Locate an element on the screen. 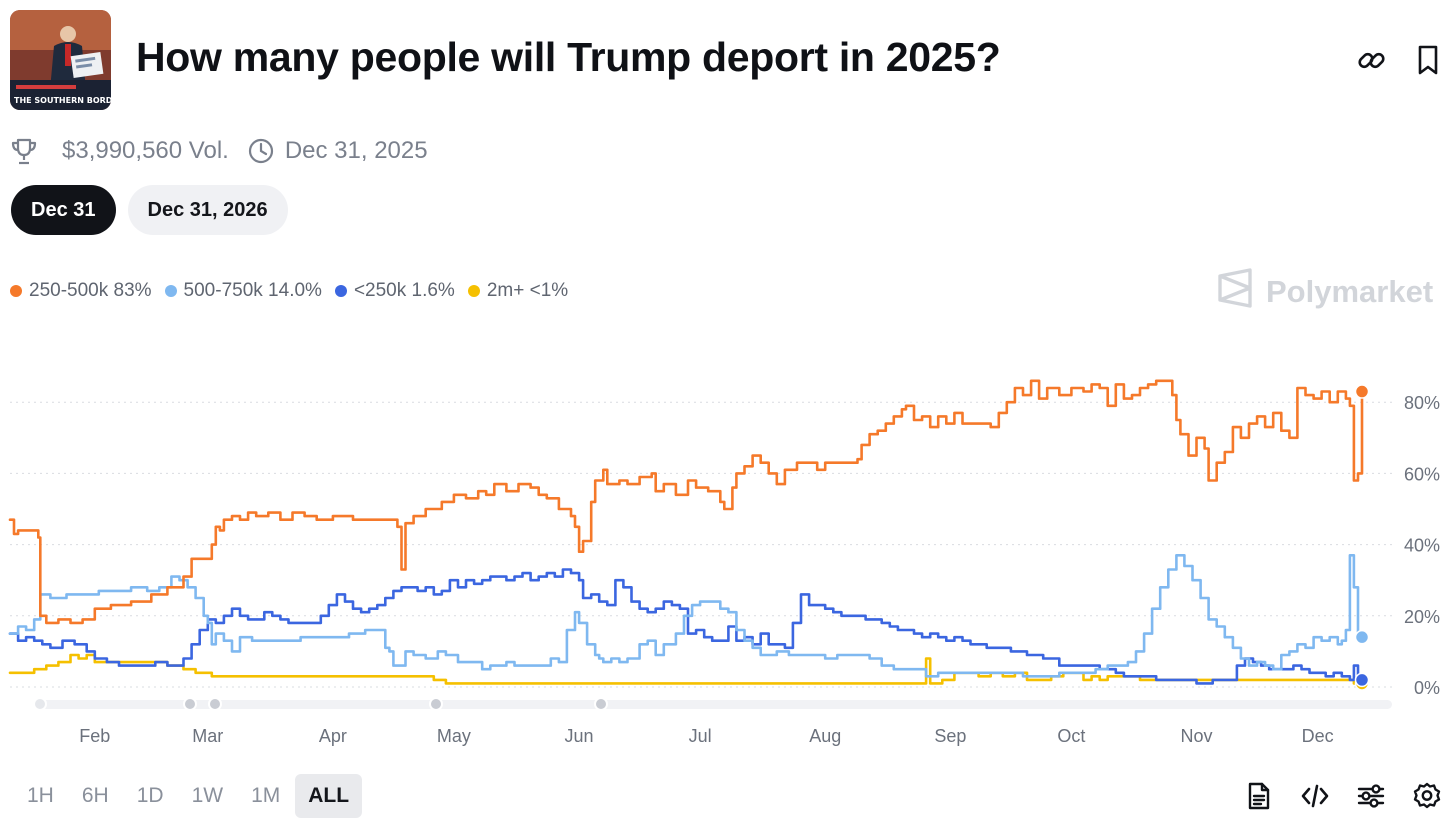 The width and height of the screenshot is (1456, 826). tab-dec-31-2026: Dec 31, 2026 is located at coordinates (207, 210).